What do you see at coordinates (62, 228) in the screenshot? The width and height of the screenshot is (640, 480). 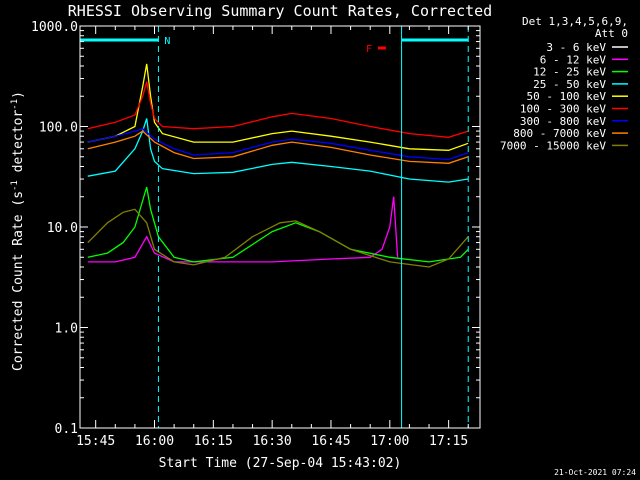 I see `y-tick-label-2: 10.0` at bounding box center [62, 228].